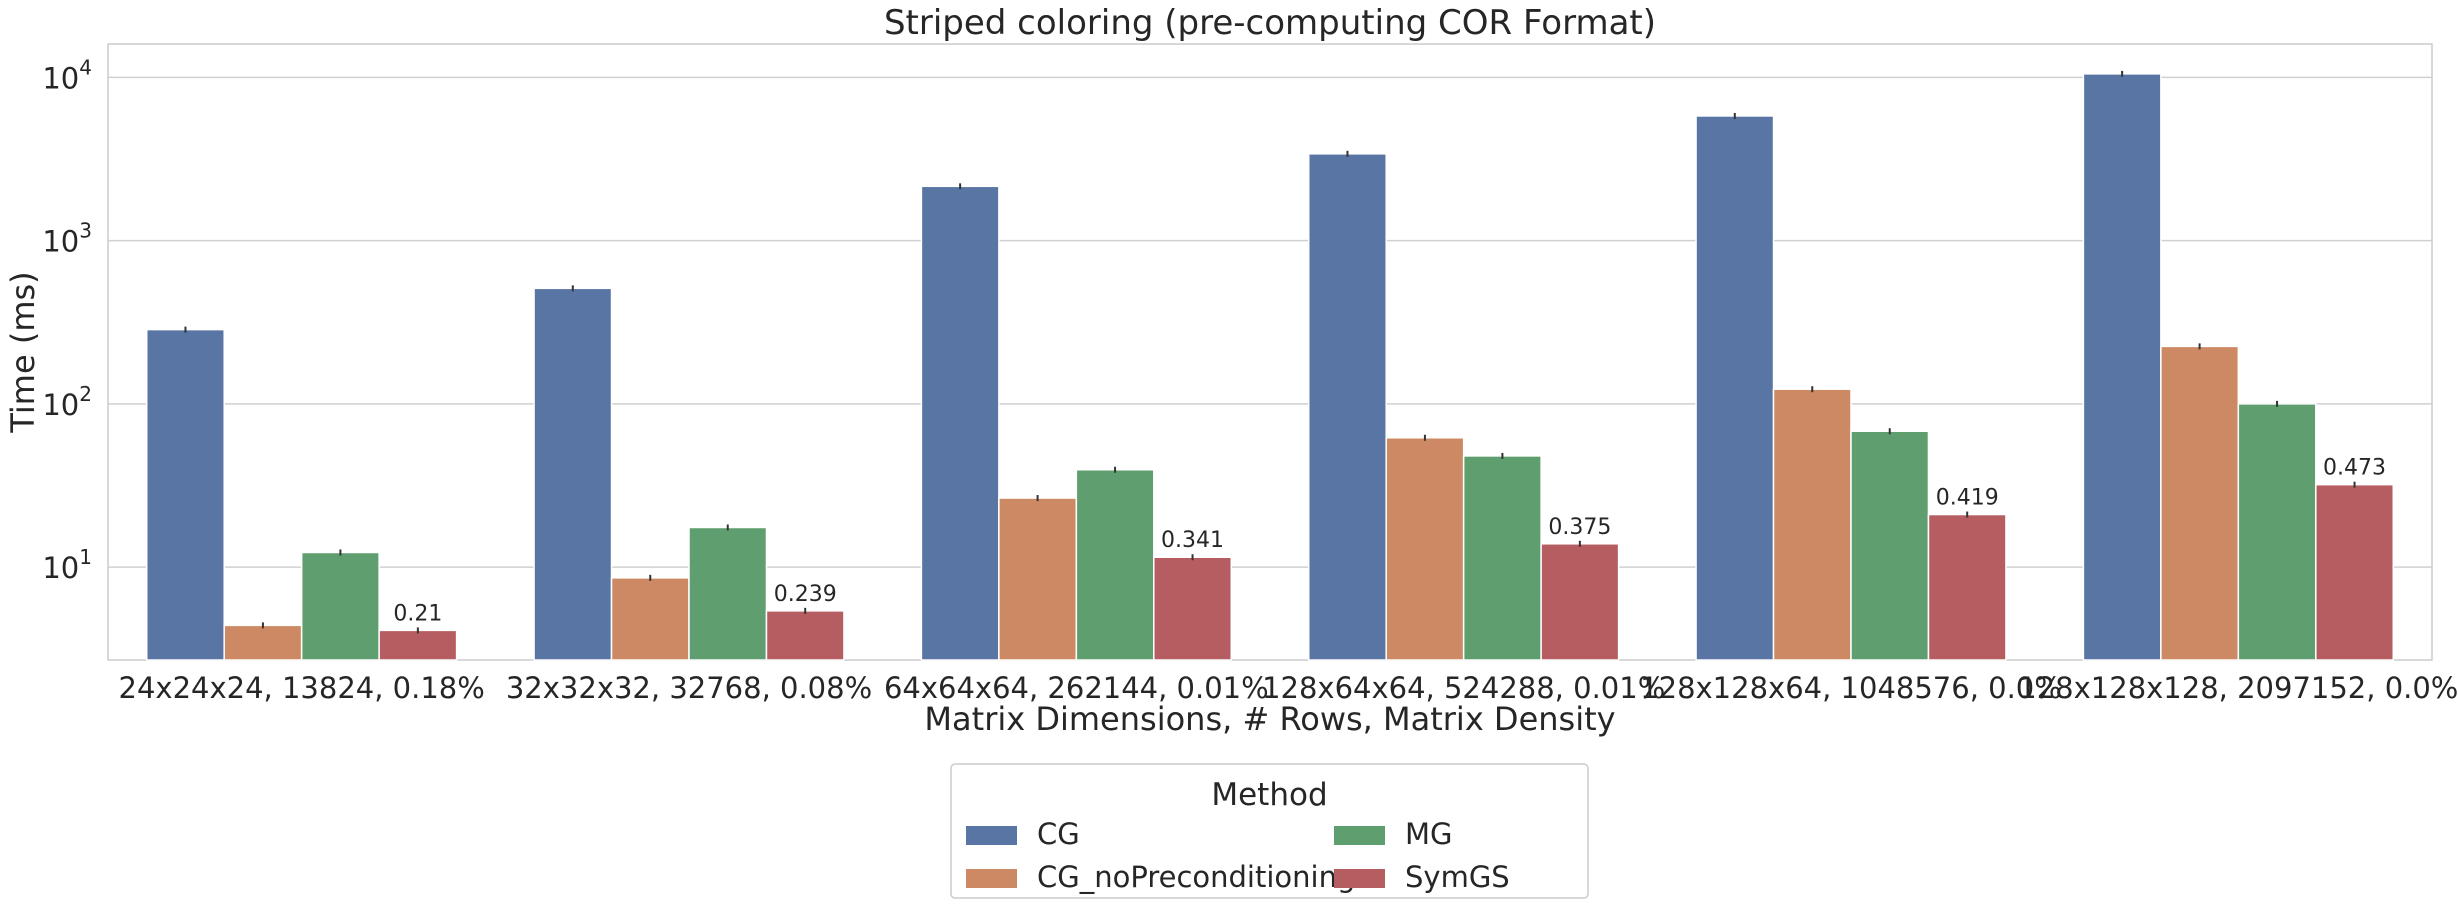  I want to click on bar-value-label: 0.341, so click(1192, 540).